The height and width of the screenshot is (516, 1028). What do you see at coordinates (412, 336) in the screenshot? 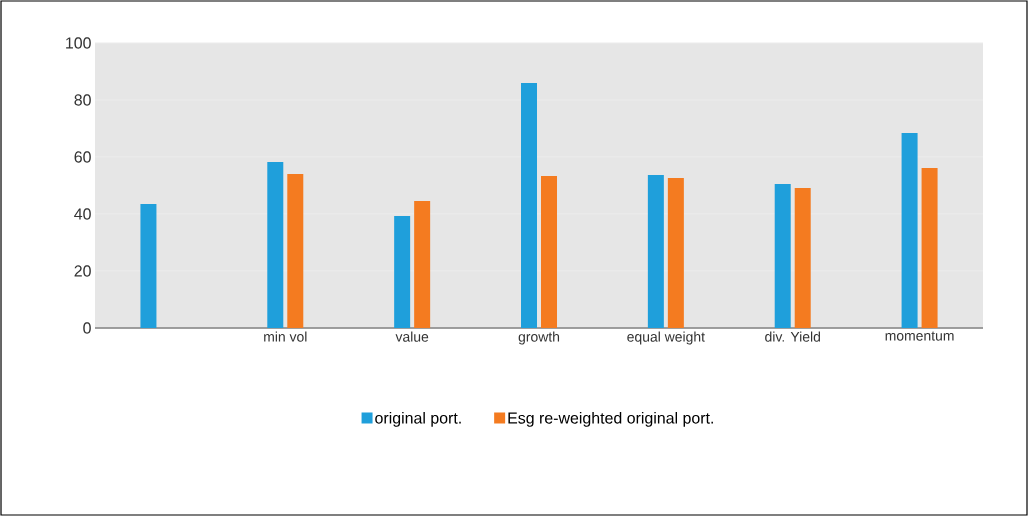
I see `x-tick-label: value` at bounding box center [412, 336].